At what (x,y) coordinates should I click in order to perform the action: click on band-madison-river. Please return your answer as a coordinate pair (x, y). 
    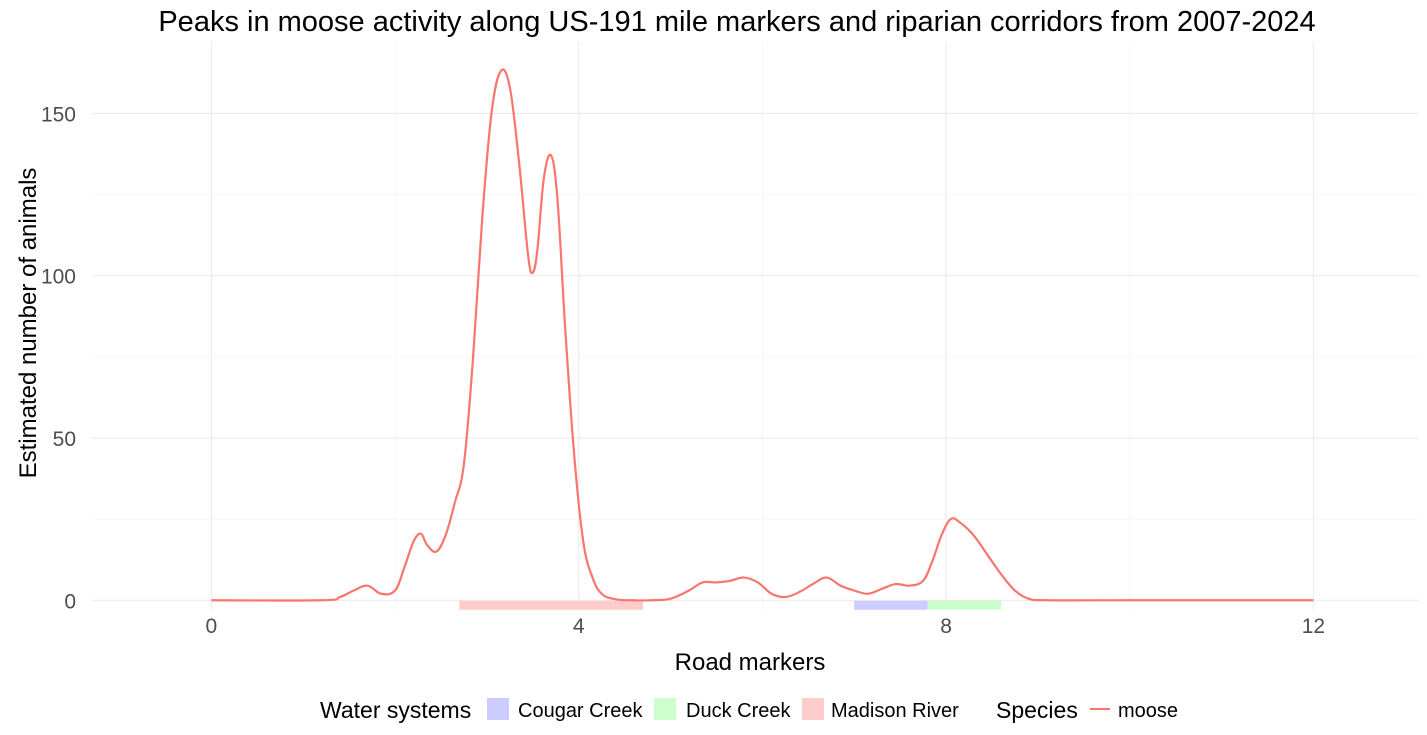
    Looking at the image, I should click on (551, 605).